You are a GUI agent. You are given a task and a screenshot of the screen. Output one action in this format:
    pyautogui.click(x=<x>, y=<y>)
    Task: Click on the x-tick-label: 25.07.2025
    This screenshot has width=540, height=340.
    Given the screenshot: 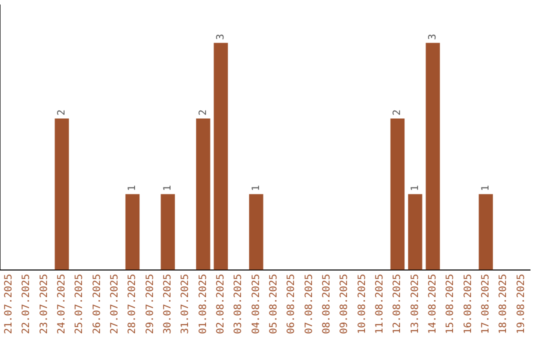 What is the action you would take?
    pyautogui.click(x=80, y=304)
    